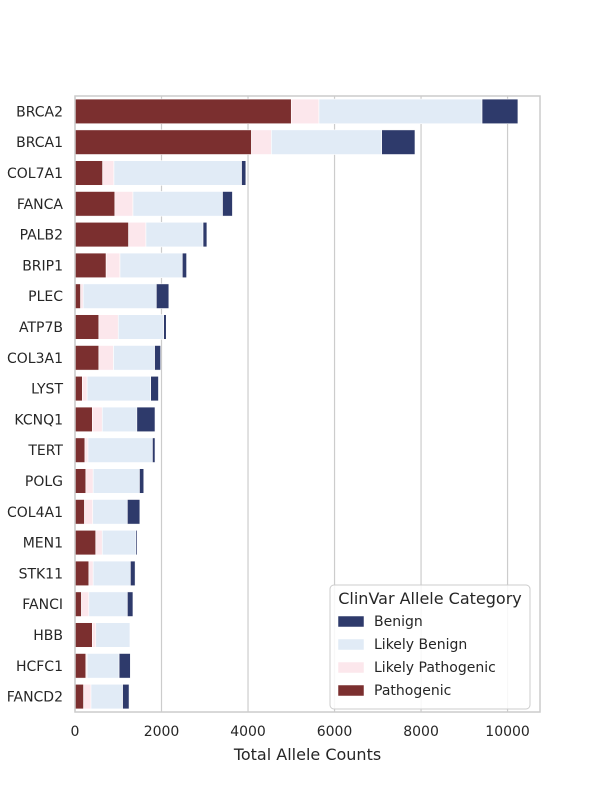  Describe the element at coordinates (307, 754) in the screenshot. I see `x-axis-label: Total Allele Counts` at that location.